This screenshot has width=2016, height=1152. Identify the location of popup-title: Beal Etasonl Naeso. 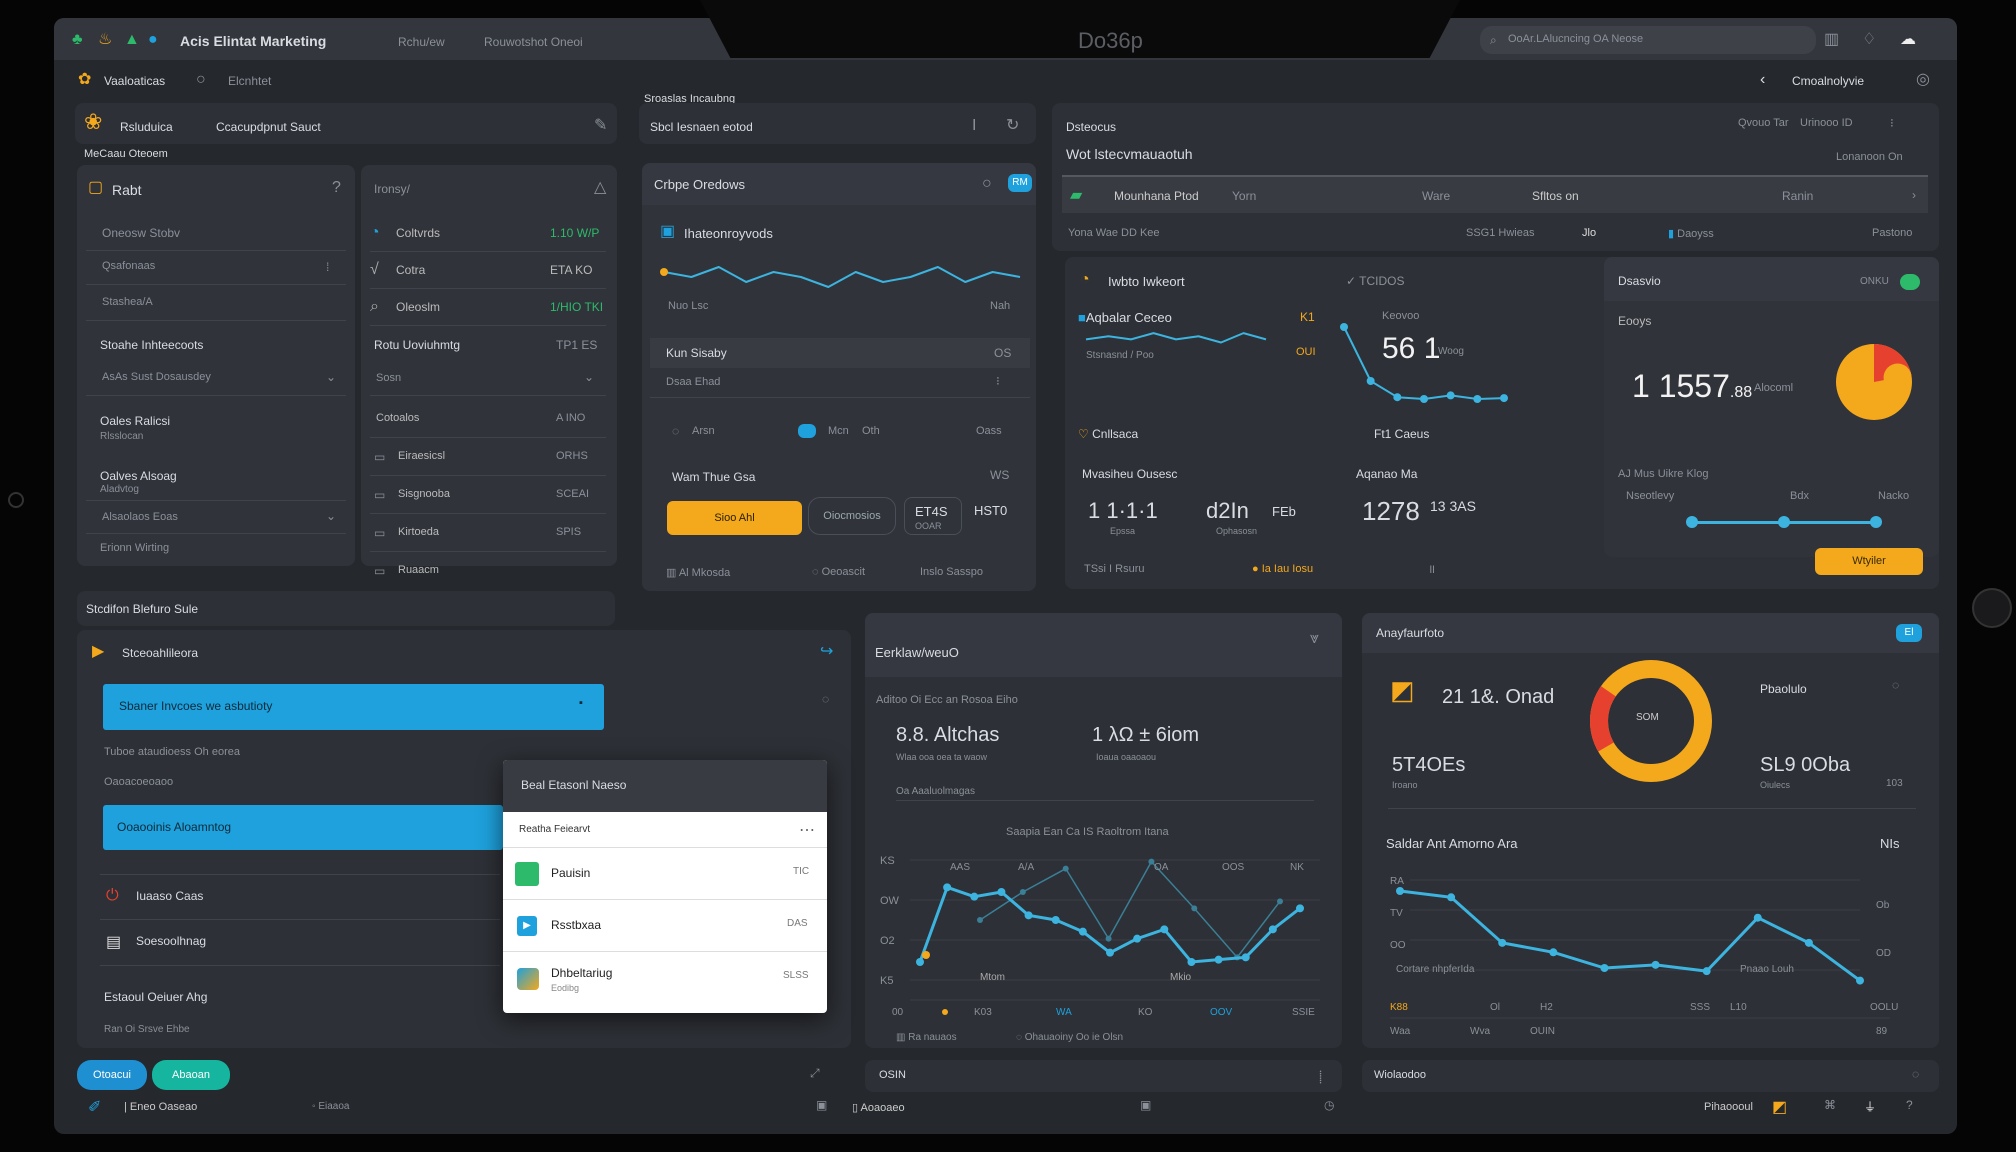
(574, 785).